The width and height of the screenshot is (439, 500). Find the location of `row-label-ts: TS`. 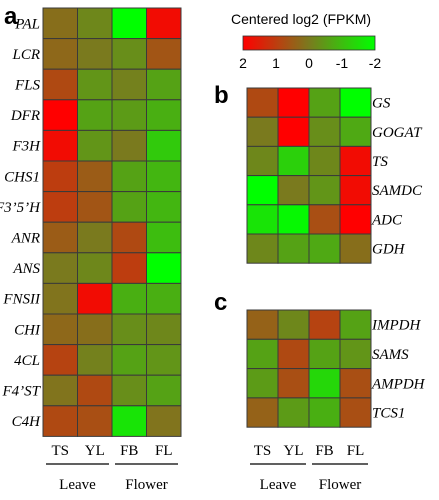

row-label-ts: TS is located at coordinates (380, 162).